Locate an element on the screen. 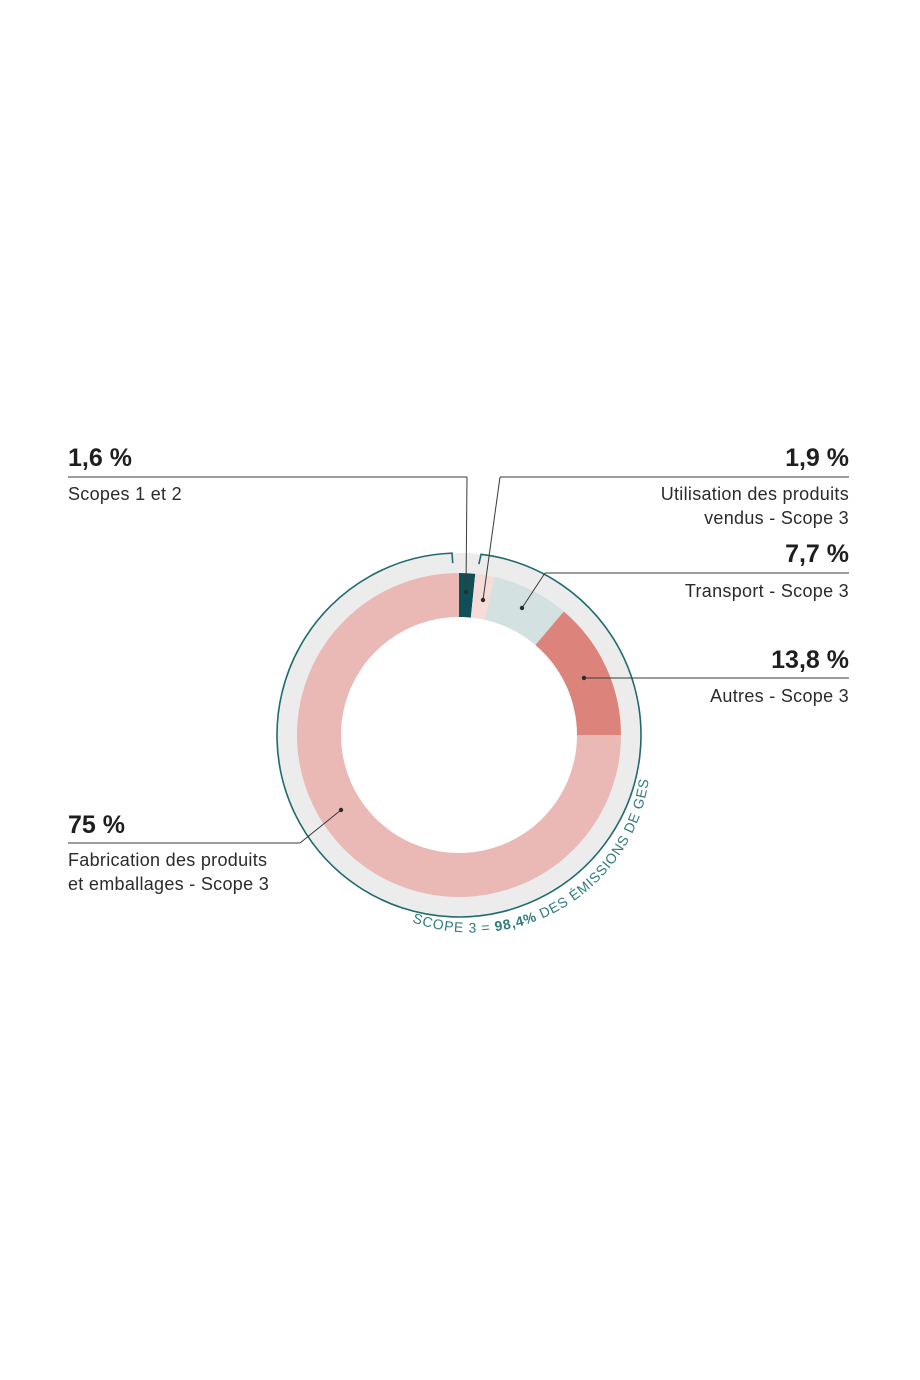 The image size is (920, 1380). slice-0-percentage: 1,6 % is located at coordinates (100, 458).